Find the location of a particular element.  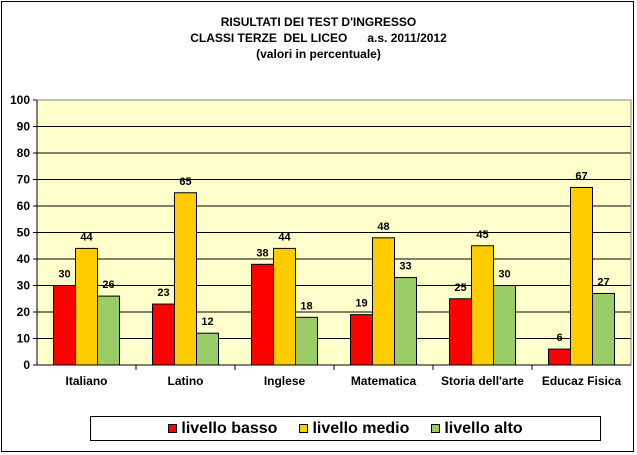

y-tick-label: 20 is located at coordinates (24, 312).